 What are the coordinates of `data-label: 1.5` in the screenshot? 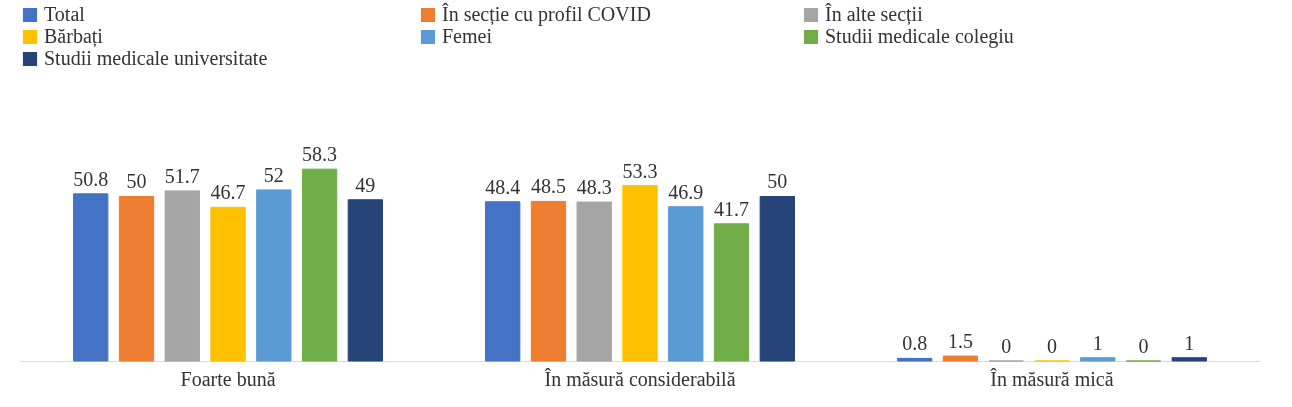 It's located at (960, 341).